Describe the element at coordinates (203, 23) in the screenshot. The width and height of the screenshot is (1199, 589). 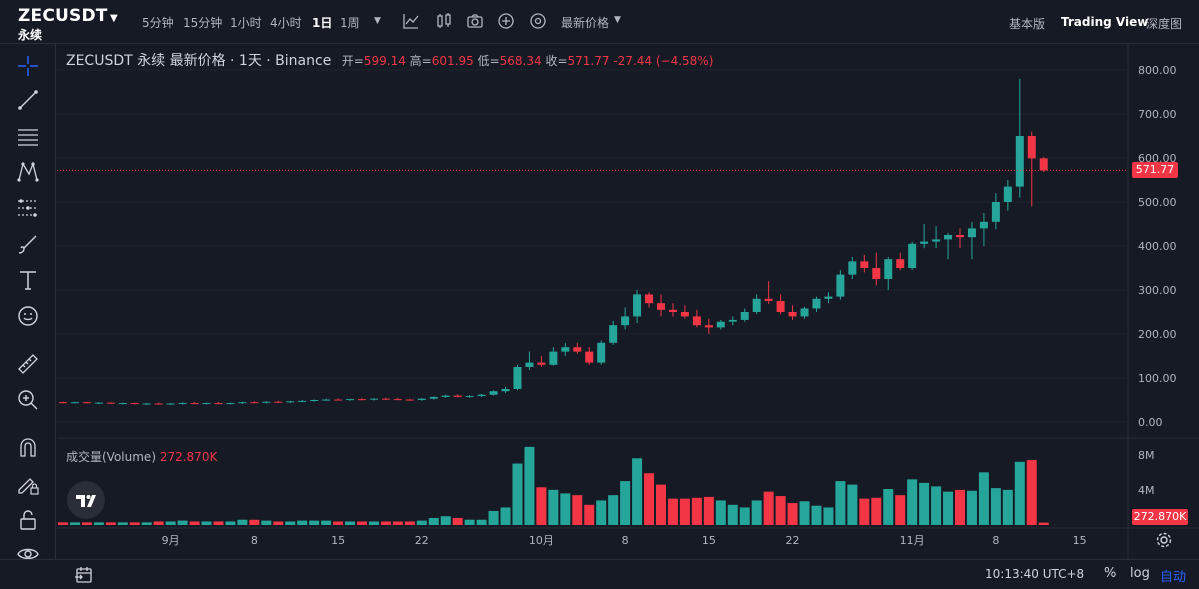
I see `timeframe-15m: 15分钟` at that location.